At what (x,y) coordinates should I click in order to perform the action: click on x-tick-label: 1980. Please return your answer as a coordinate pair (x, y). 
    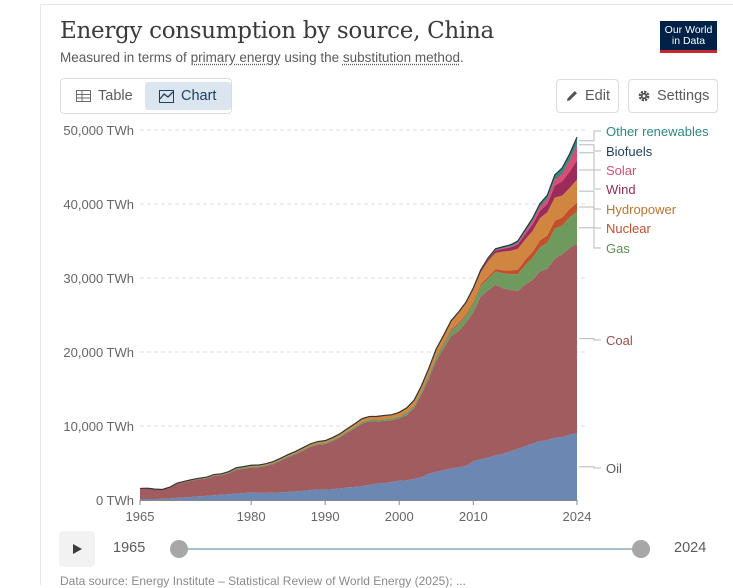
    Looking at the image, I should click on (251, 516).